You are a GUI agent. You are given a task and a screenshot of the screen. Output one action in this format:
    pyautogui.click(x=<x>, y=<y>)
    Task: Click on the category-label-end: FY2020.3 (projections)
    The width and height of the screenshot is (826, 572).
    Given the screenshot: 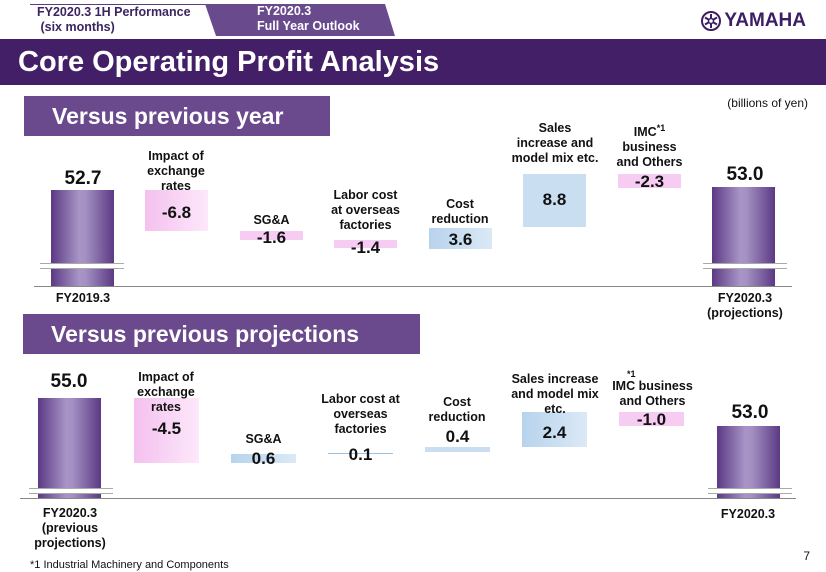 What is the action you would take?
    pyautogui.click(x=745, y=306)
    